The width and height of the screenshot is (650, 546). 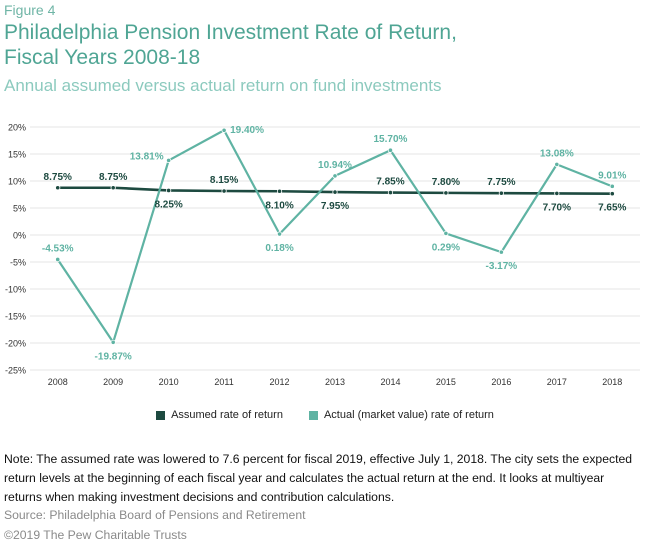 I want to click on y-tick-label: -10%, so click(x=15, y=290).